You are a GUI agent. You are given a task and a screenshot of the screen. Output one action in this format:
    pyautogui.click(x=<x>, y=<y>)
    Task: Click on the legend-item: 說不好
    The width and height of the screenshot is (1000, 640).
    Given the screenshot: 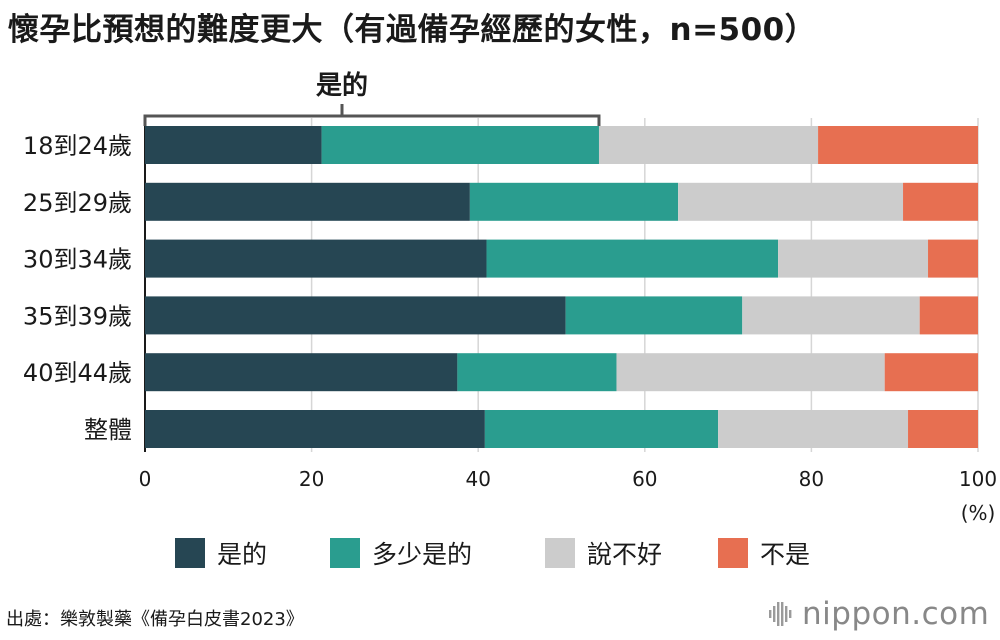 What is the action you would take?
    pyautogui.click(x=603, y=553)
    